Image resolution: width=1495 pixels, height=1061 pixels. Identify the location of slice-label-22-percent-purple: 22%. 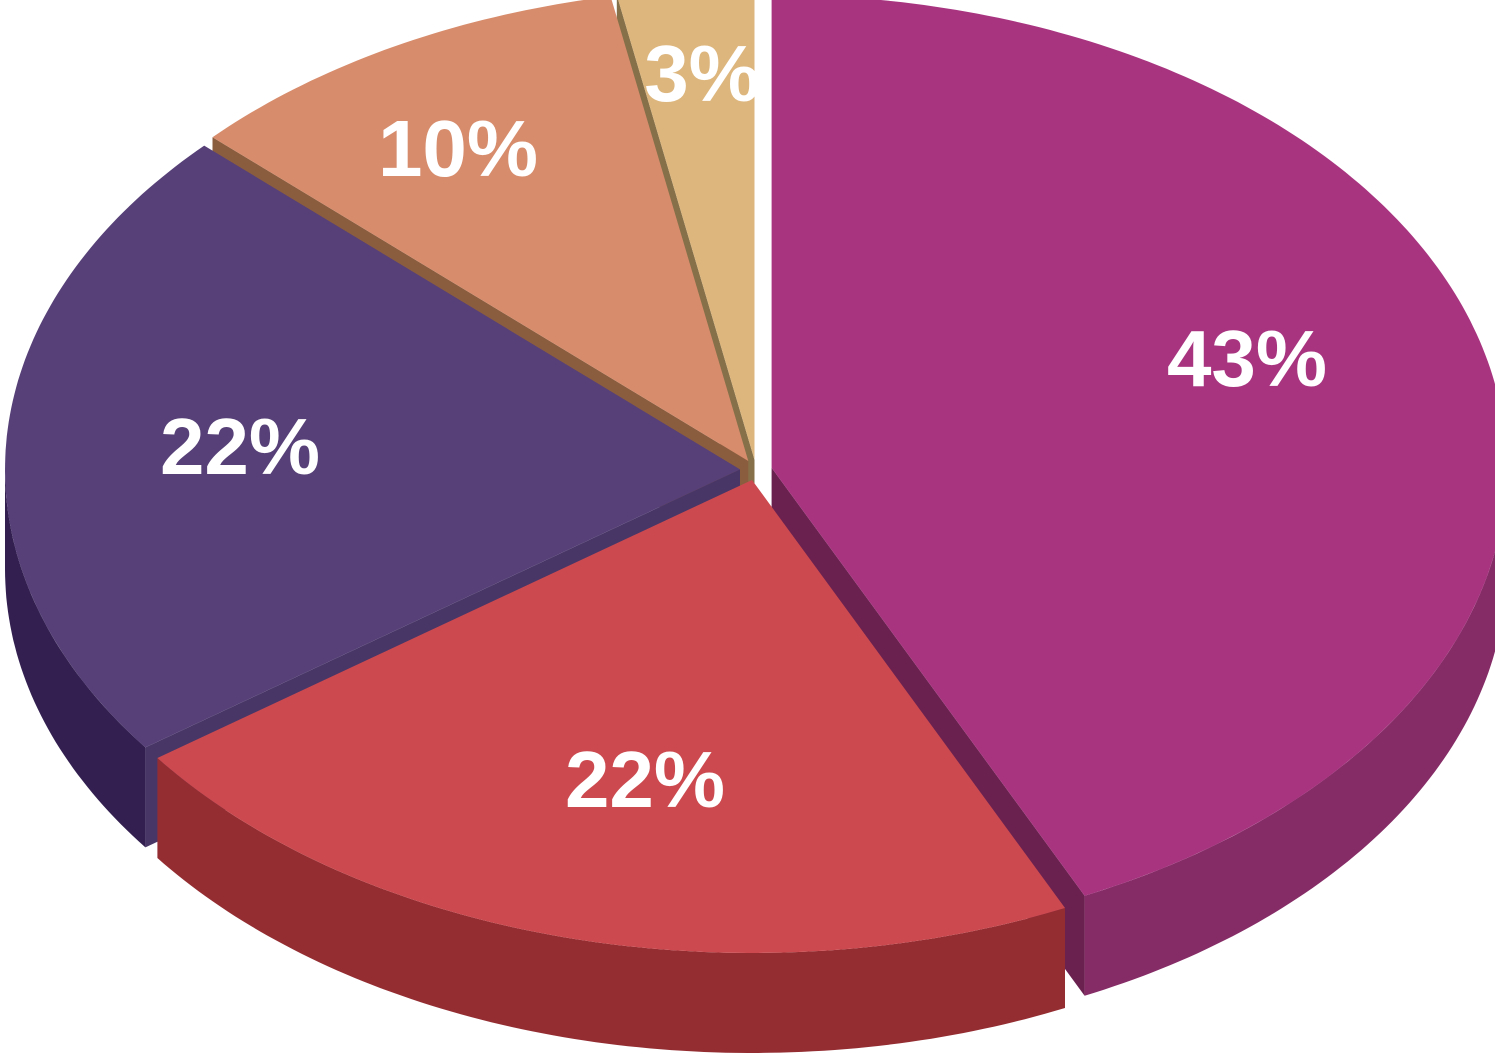
(240, 446).